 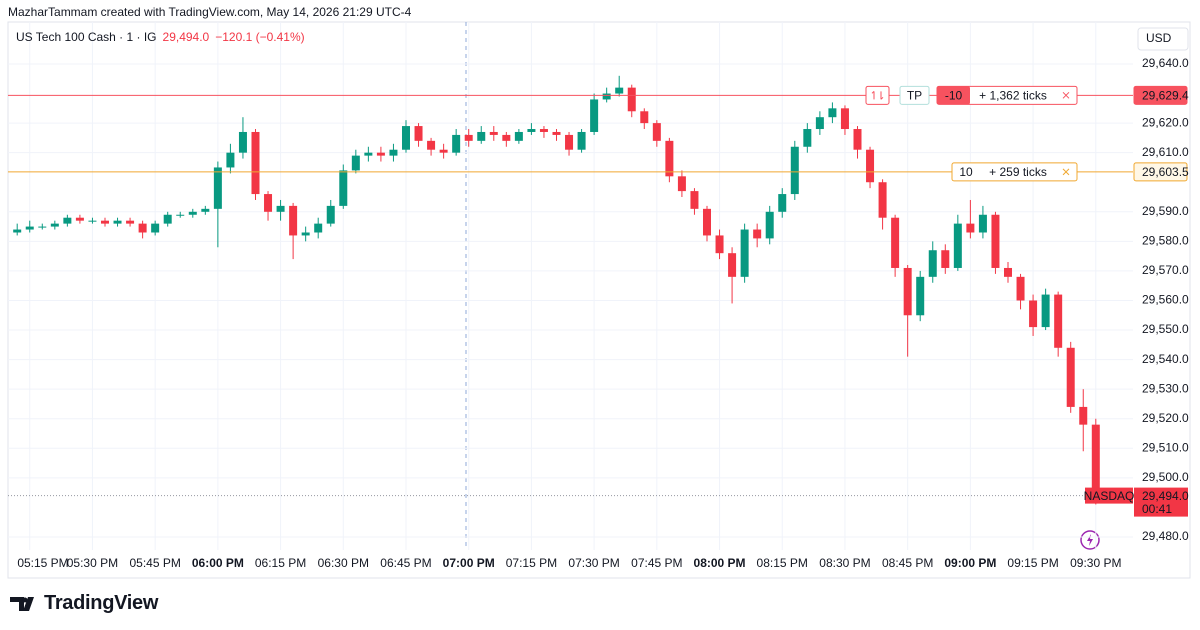 I want to click on y-tick-label: 29,510.0, so click(x=1165, y=447).